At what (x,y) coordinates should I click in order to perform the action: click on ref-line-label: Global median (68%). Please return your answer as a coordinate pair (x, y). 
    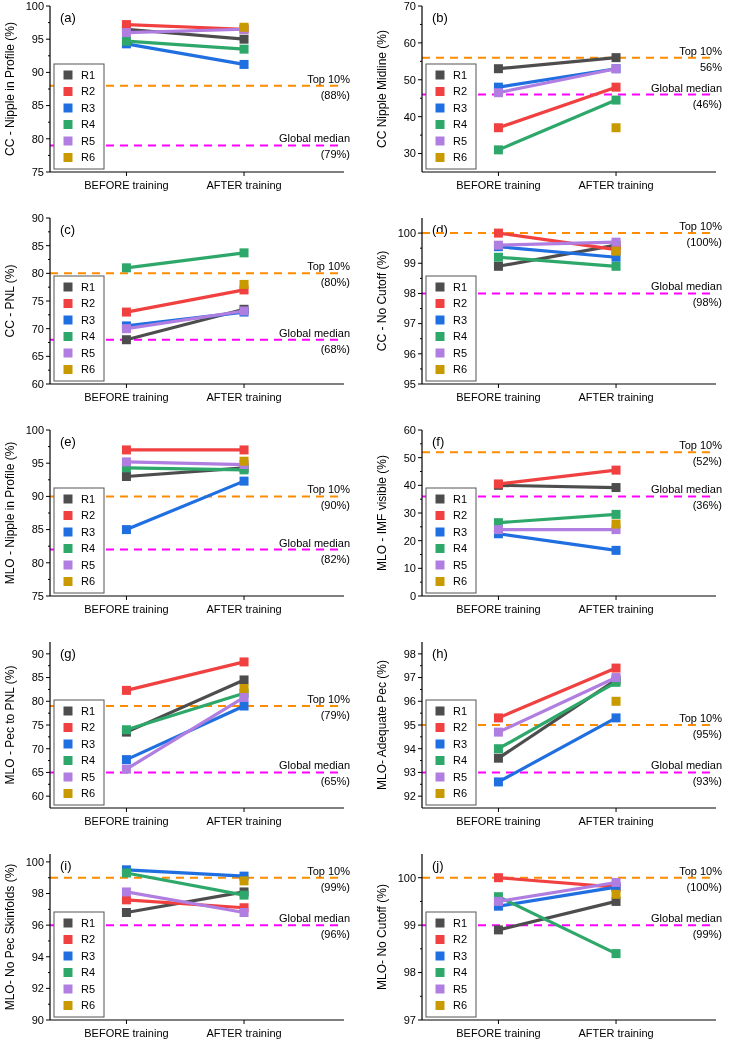
    Looking at the image, I should click on (314, 340).